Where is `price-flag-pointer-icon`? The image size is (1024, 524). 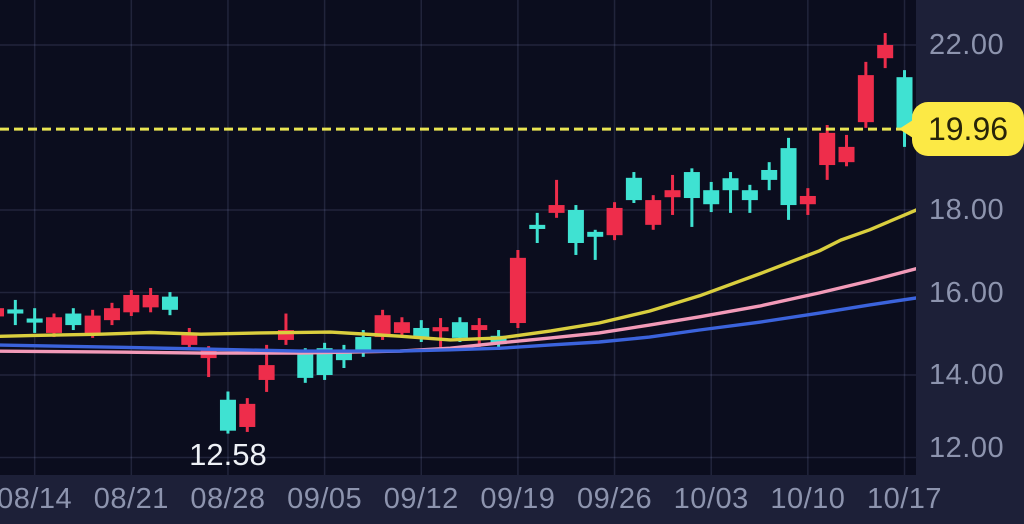 price-flag-pointer-icon is located at coordinates (906, 129).